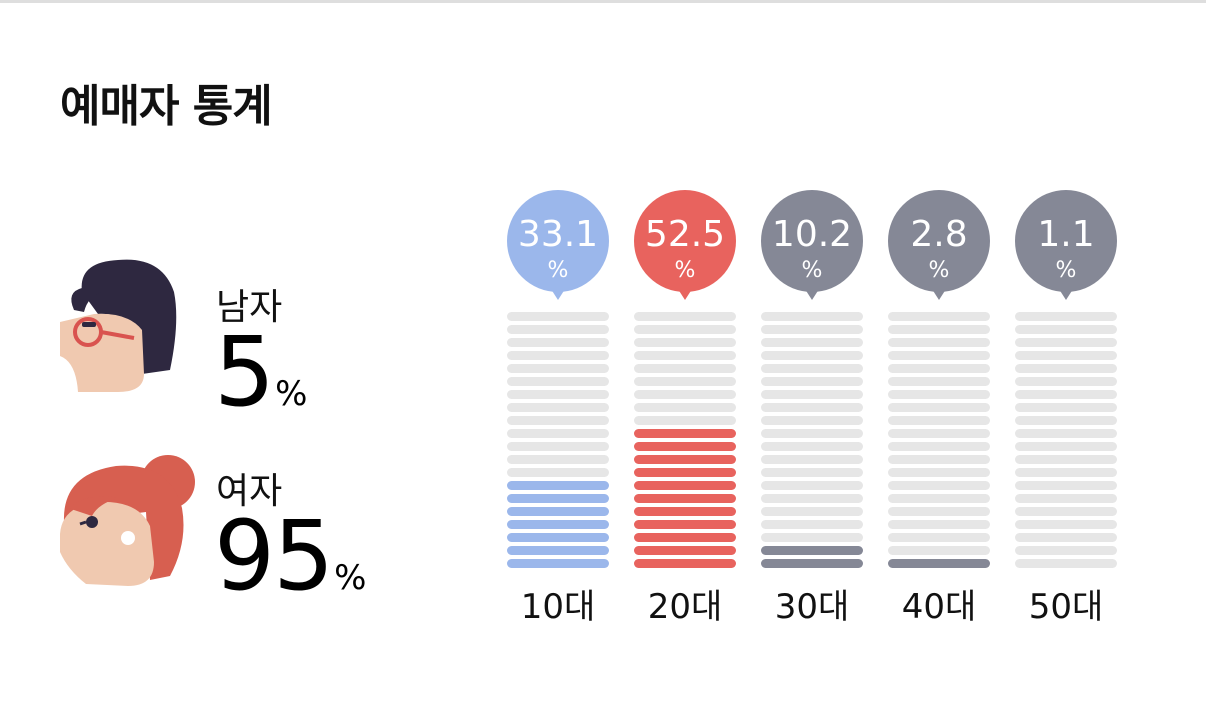  I want to click on male-label: 남자, so click(249, 307).